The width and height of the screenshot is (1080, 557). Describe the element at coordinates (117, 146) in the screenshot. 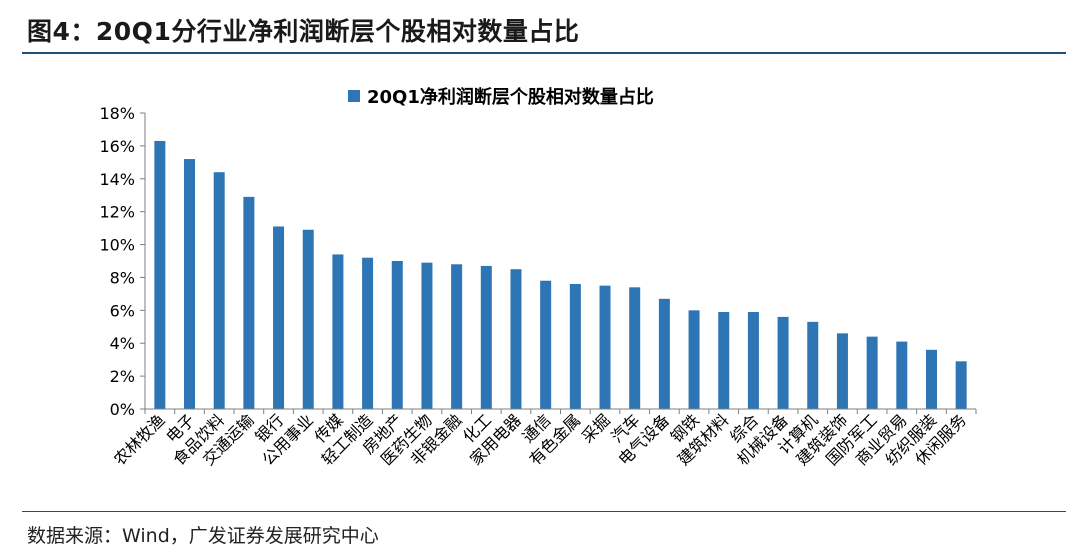

I see `y-tick-label: 16%` at that location.